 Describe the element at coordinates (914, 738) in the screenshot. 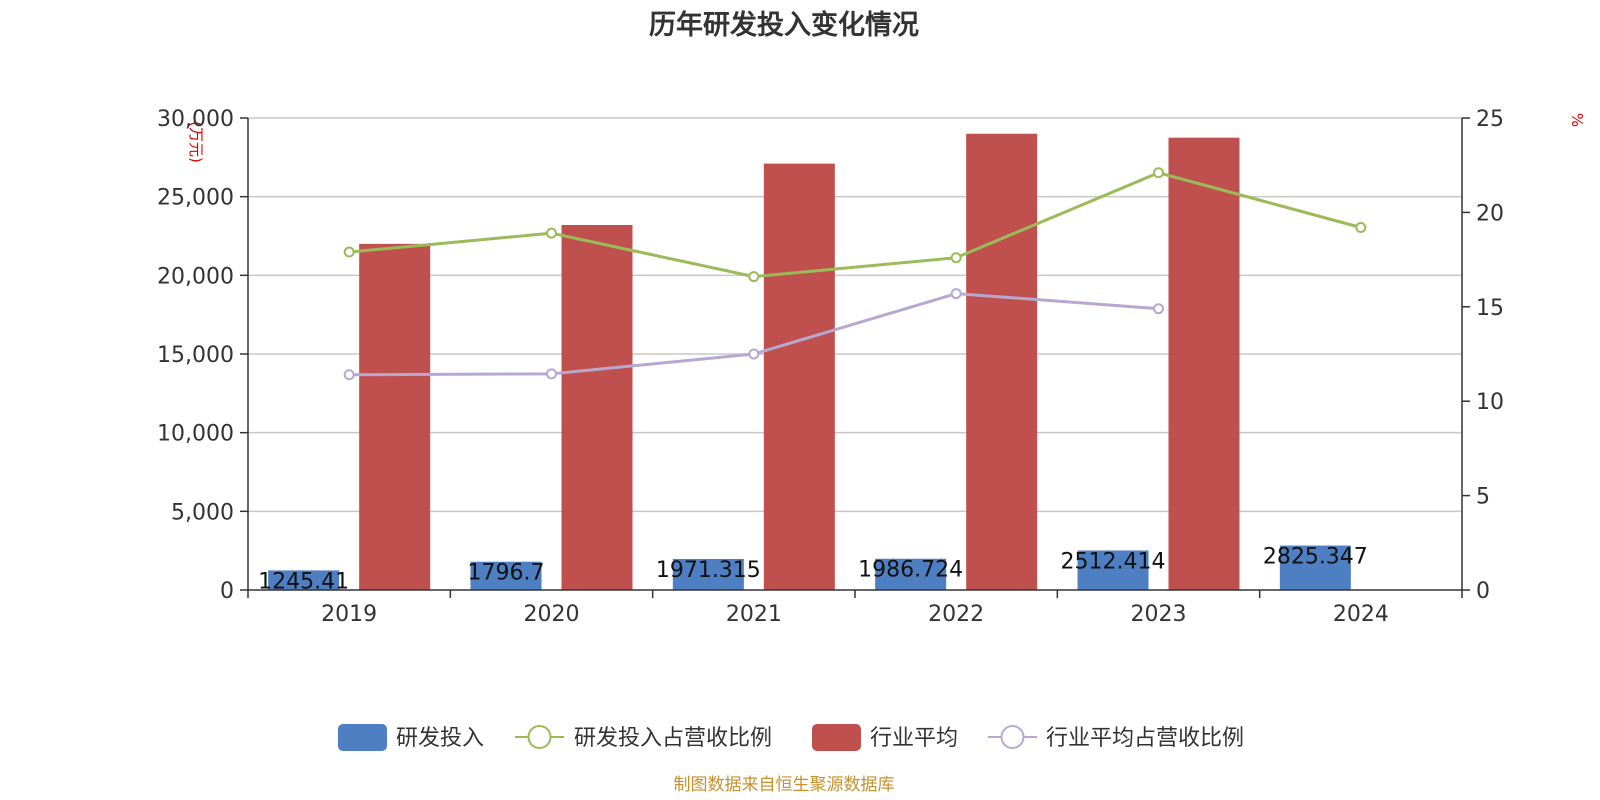

I see `legend-label: 行业平均` at that location.